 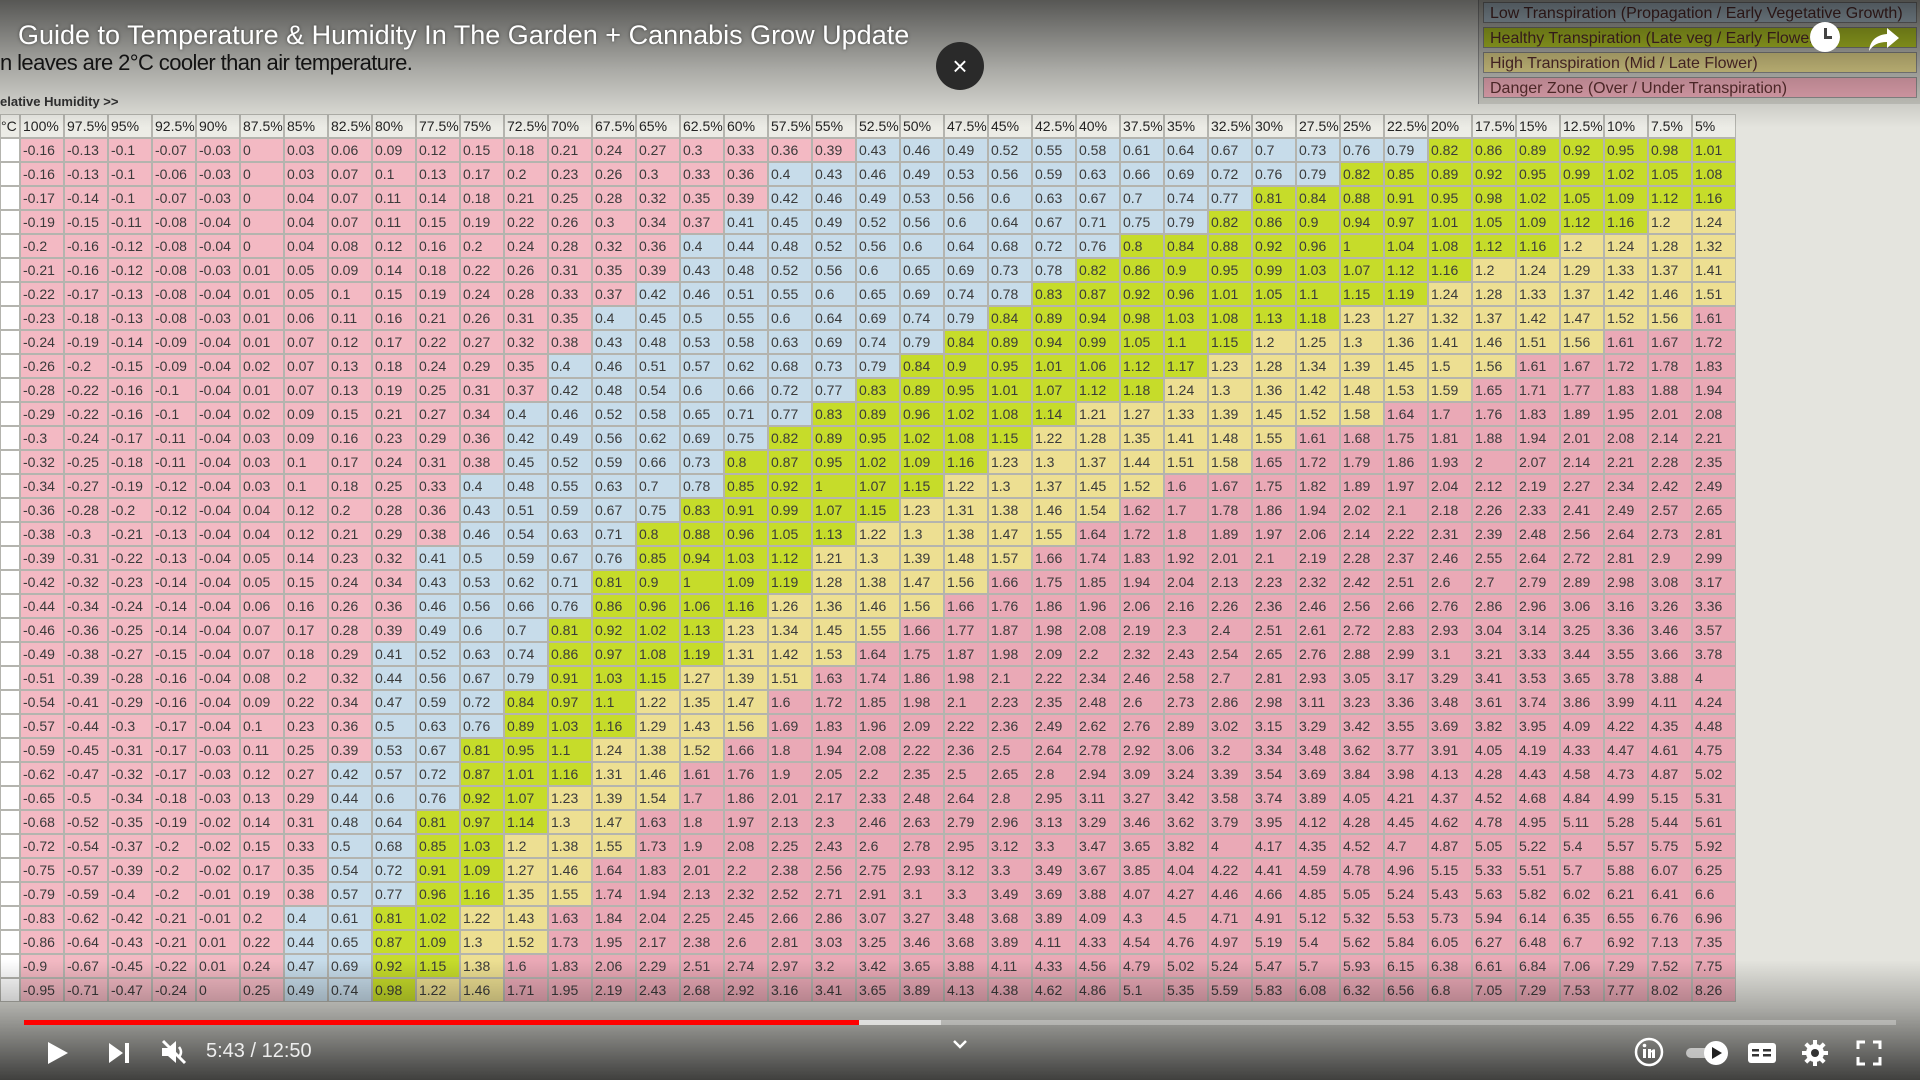 What do you see at coordinates (1186, 990) in the screenshot?
I see `vpd-cell: 5.35` at bounding box center [1186, 990].